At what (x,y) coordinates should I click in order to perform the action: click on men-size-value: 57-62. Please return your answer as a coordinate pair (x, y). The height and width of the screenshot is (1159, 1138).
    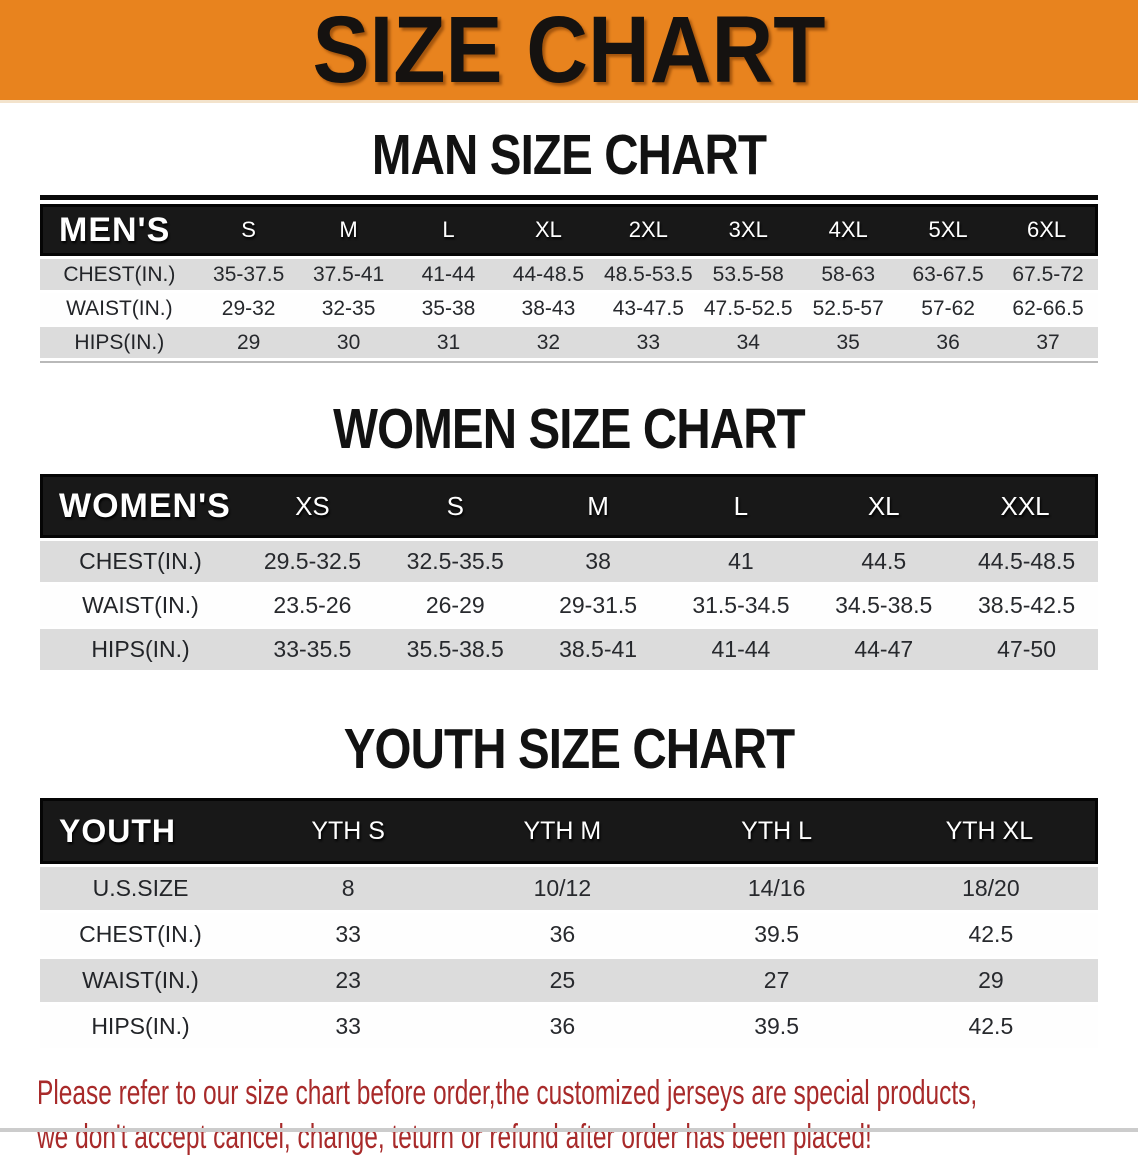
    Looking at the image, I should click on (948, 308).